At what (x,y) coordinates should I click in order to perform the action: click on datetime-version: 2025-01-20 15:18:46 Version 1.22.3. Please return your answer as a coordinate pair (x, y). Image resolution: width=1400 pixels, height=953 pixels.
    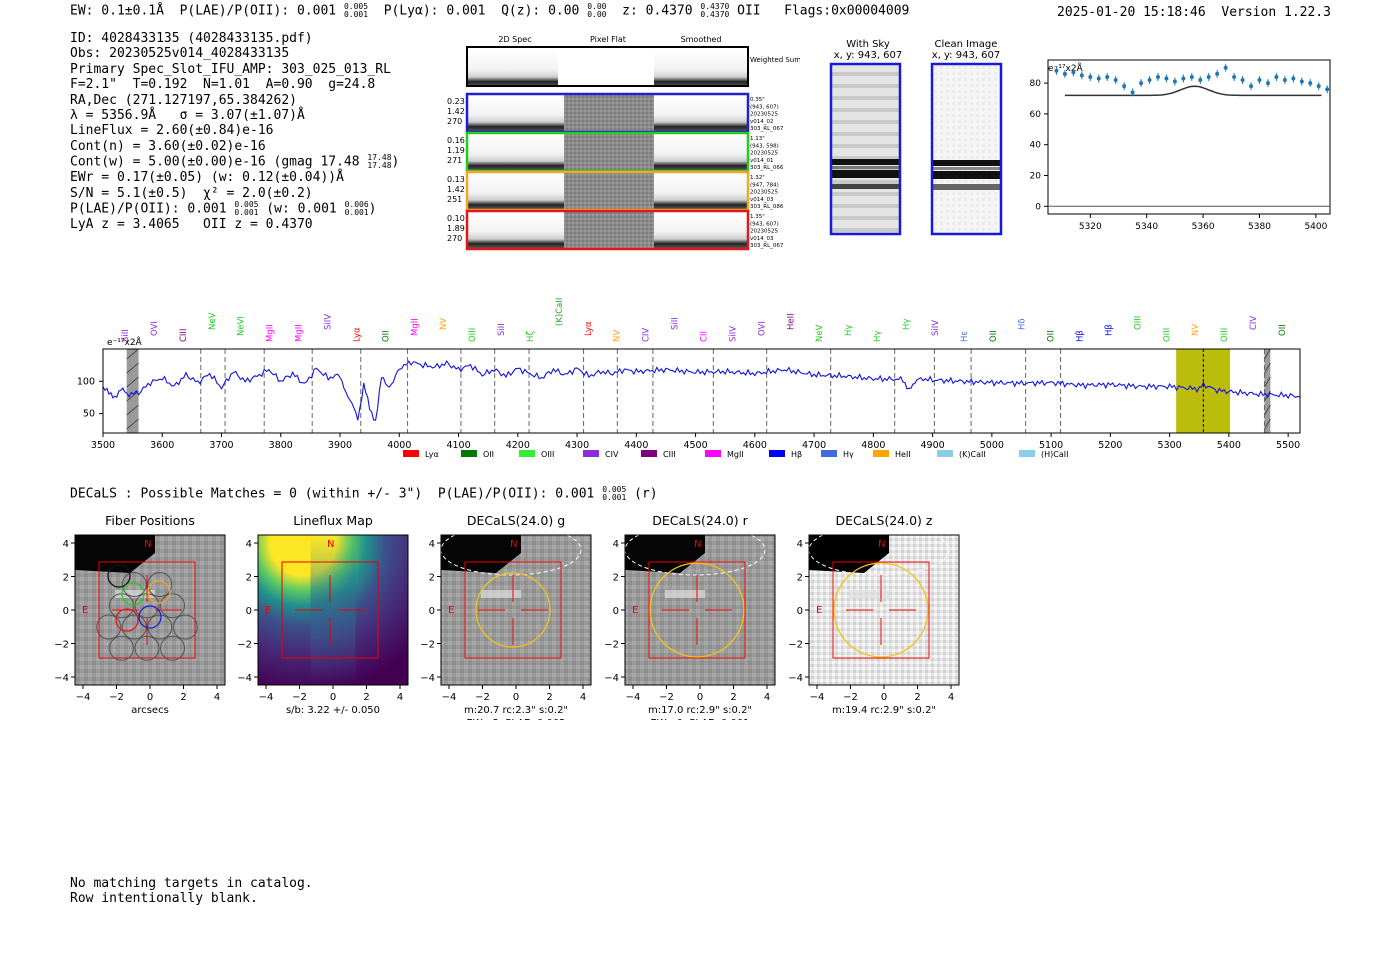
    Looking at the image, I should click on (1194, 12).